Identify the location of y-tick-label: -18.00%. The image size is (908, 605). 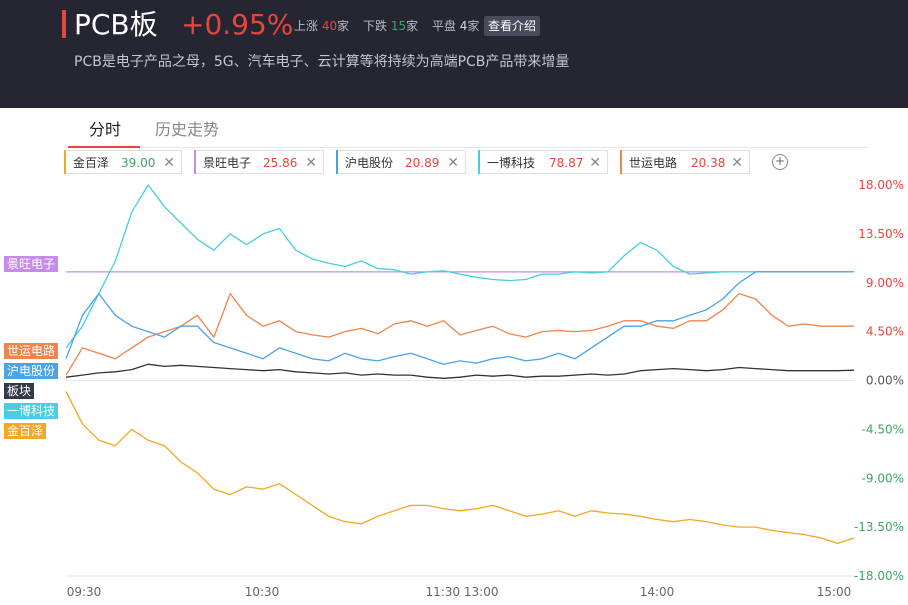
(879, 576).